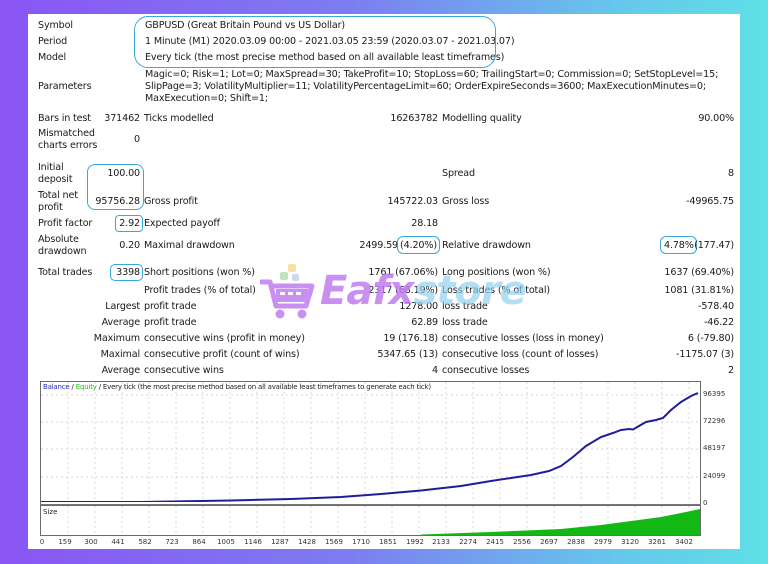  What do you see at coordinates (486, 370) in the screenshot?
I see `average-consec-loss-label: consecutive losses` at bounding box center [486, 370].